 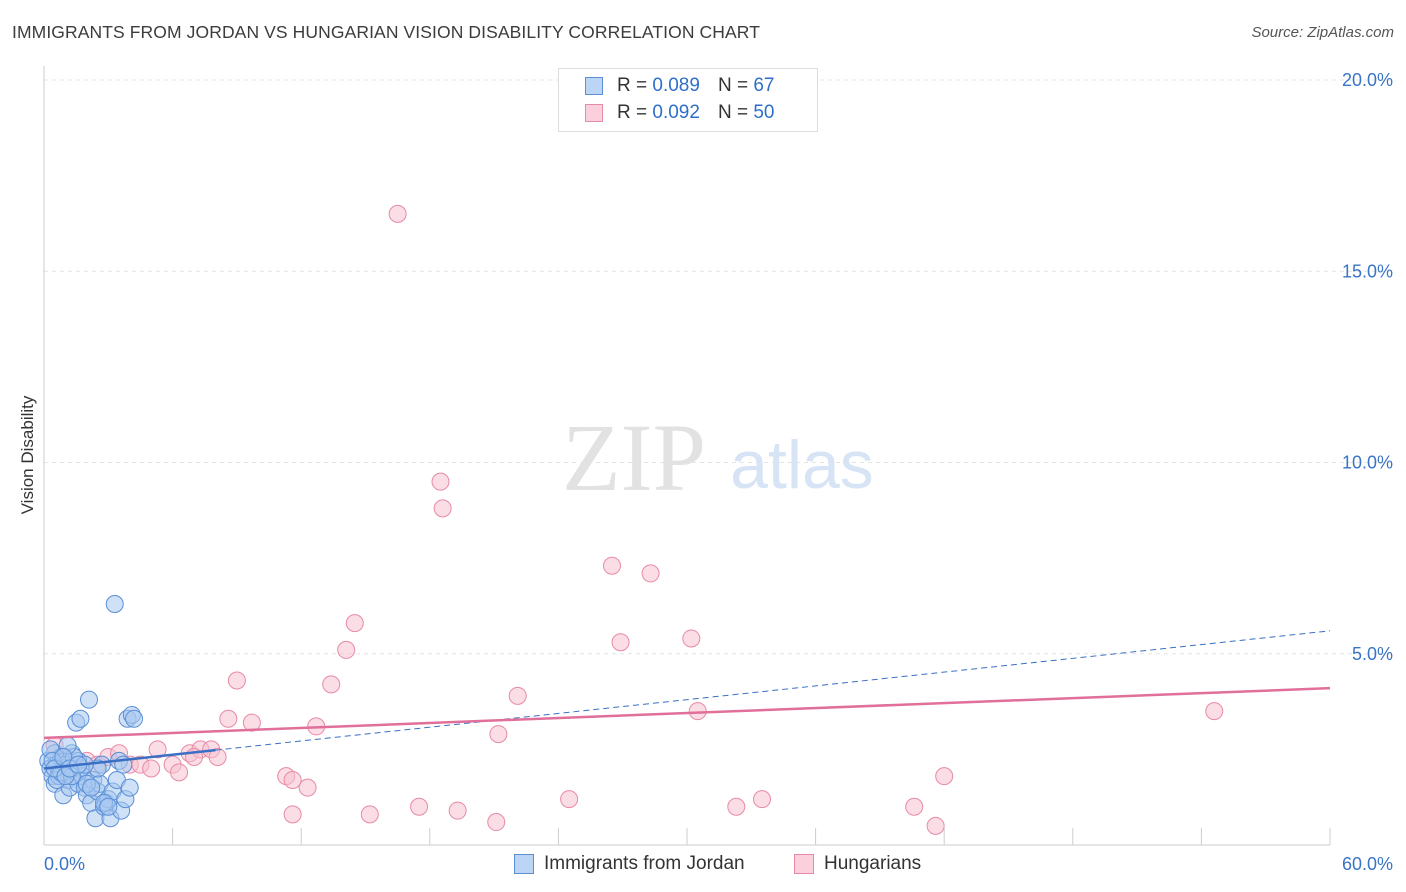 I want to click on legend-r-value: 0.089, so click(x=676, y=85).